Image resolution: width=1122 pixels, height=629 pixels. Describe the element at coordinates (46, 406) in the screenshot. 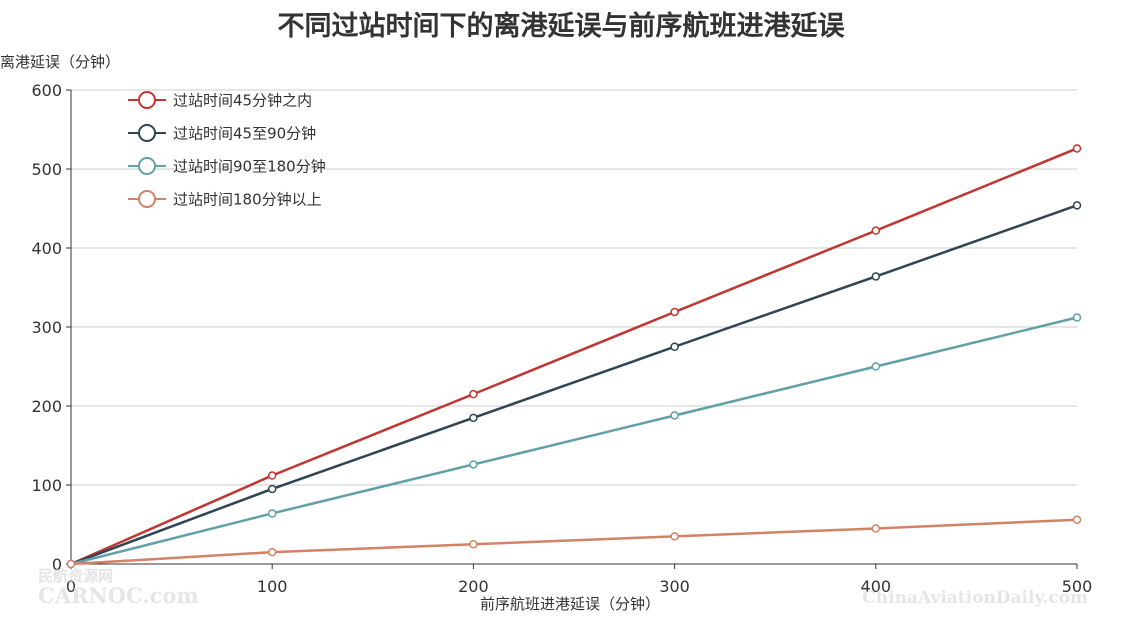

I see `y-tick-label: 200` at that location.